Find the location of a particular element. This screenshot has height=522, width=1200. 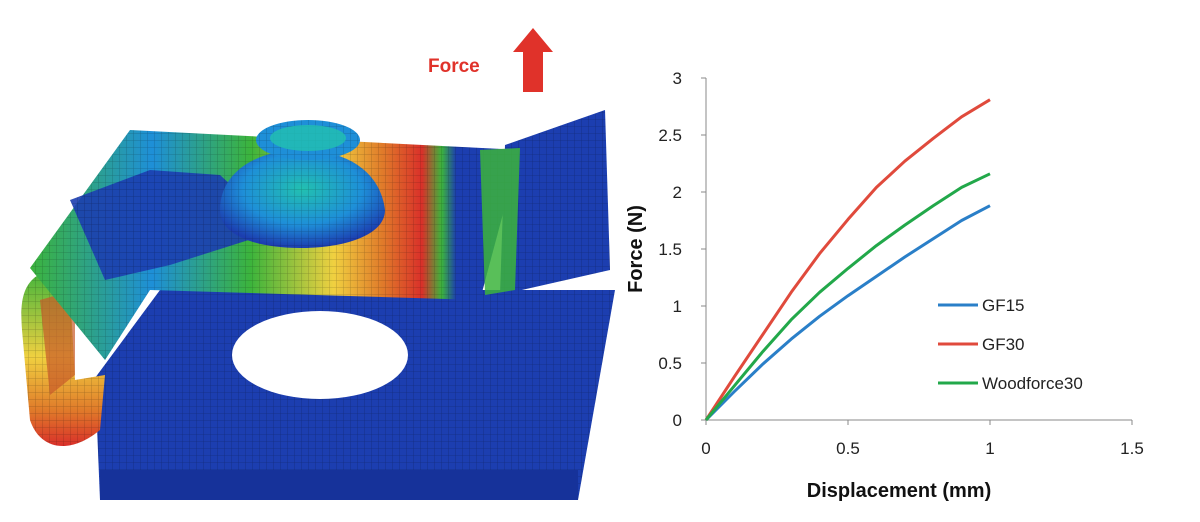

legend-label: Woodforce30 is located at coordinates (1032, 383).